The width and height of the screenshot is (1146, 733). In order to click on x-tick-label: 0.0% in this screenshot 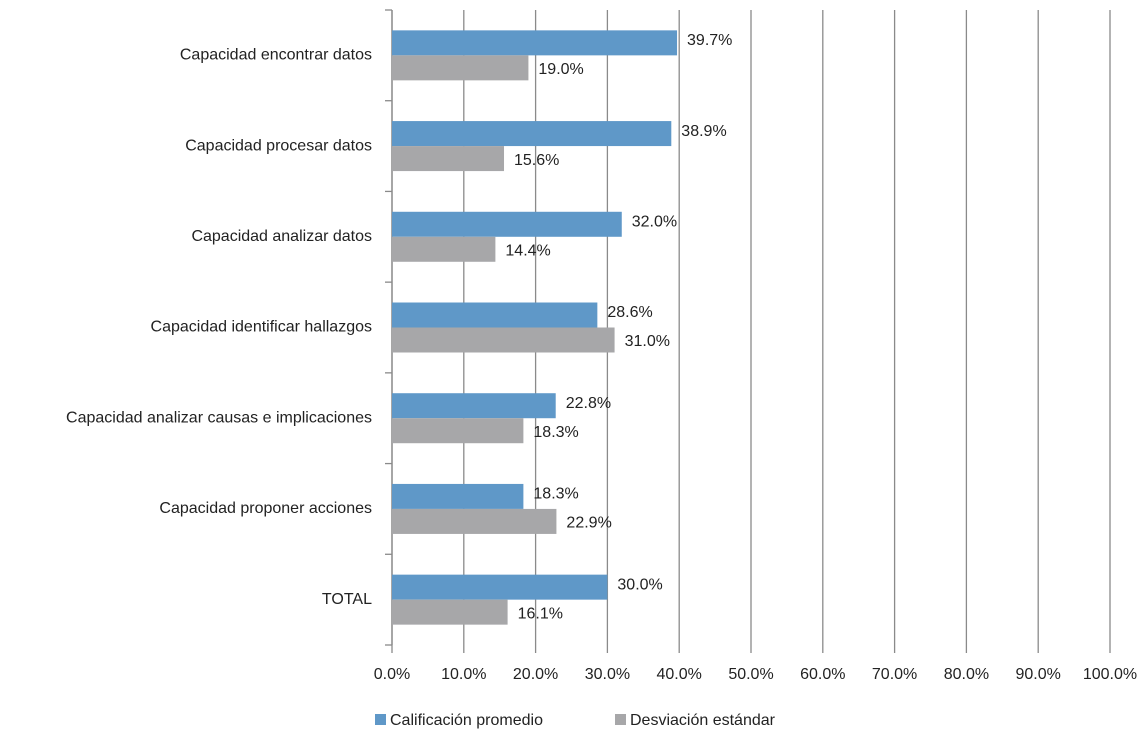, I will do `click(392, 674)`.